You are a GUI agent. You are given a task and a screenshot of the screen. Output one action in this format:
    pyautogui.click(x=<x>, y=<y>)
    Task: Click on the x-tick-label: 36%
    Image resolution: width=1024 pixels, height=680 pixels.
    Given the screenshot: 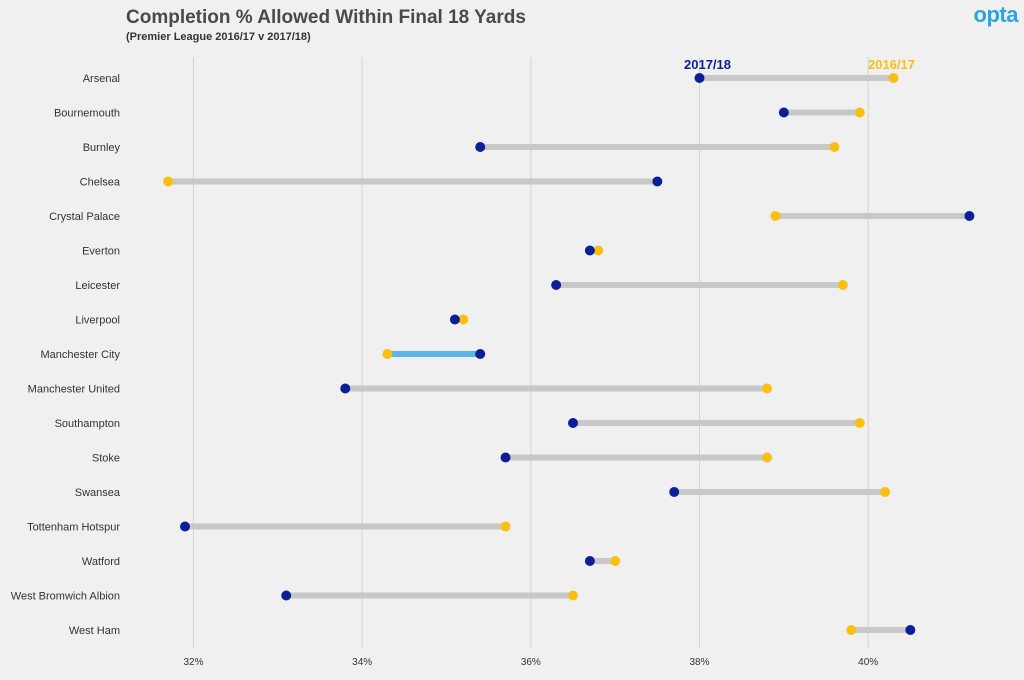 What is the action you would take?
    pyautogui.click(x=531, y=662)
    